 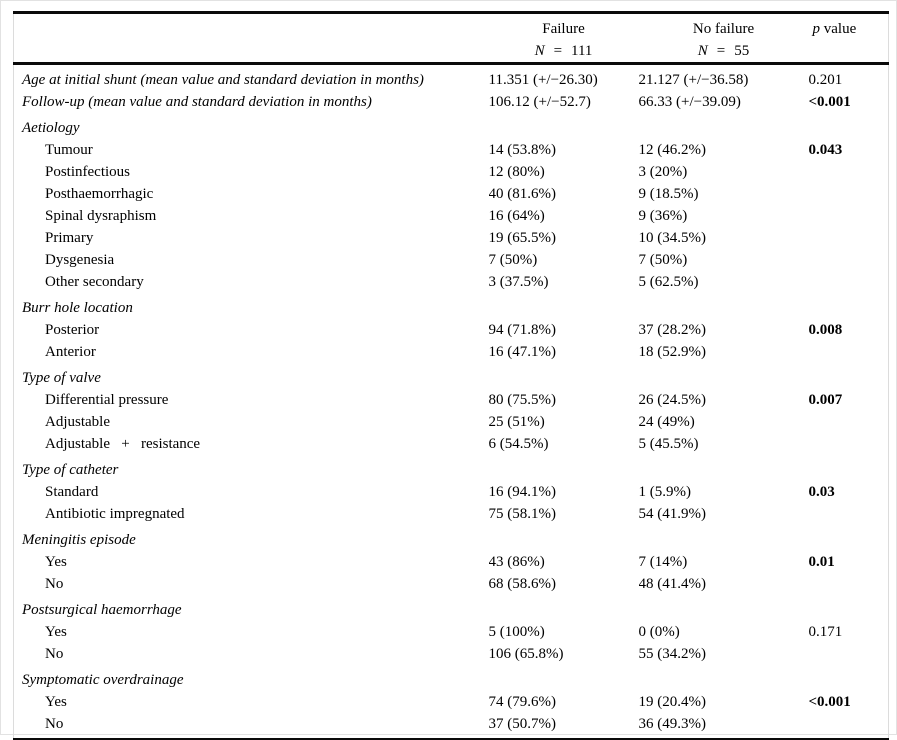 I want to click on cell-no-failure: 18 (52.9%), so click(x=672, y=352).